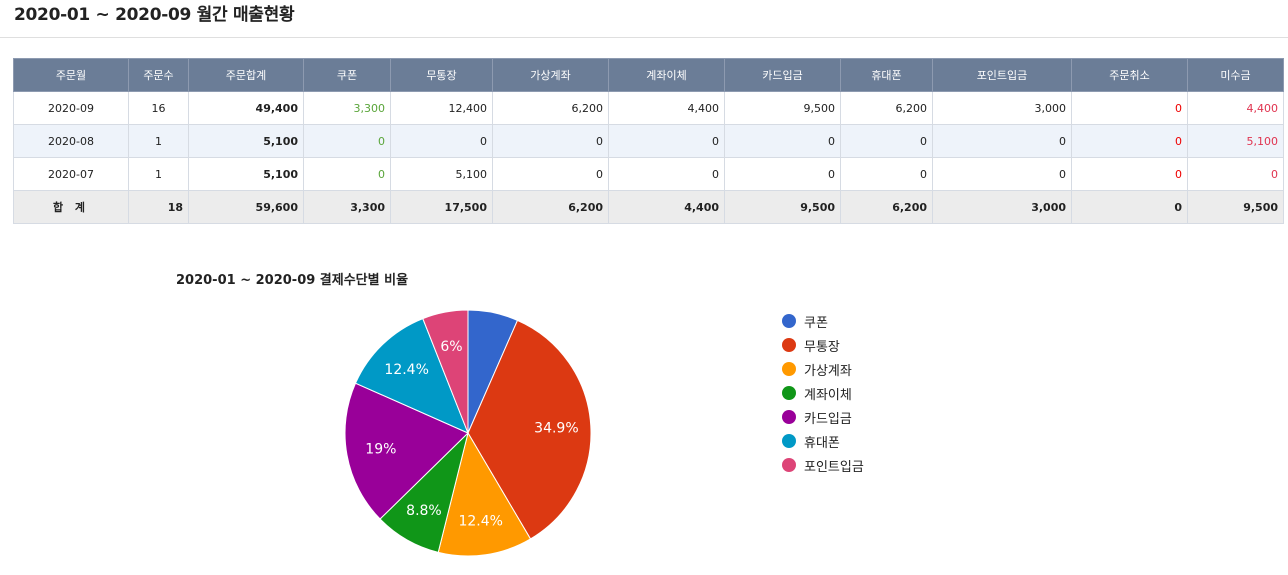  What do you see at coordinates (246, 108) in the screenshot?
I see `cell-order-sum: 49,400` at bounding box center [246, 108].